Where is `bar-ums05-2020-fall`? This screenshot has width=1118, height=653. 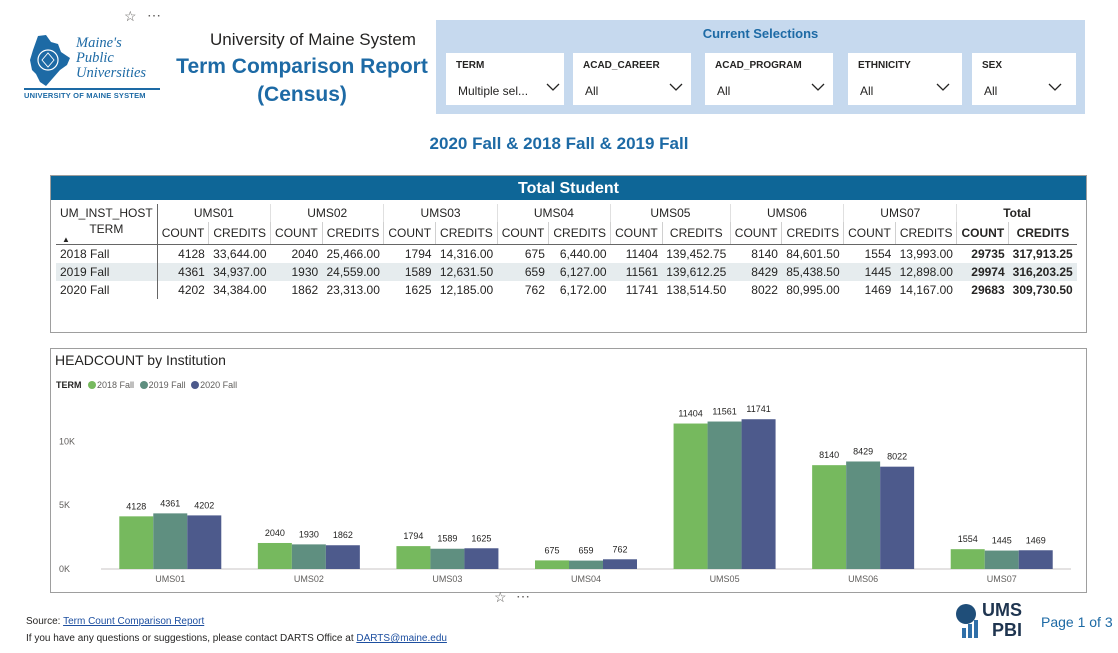 bar-ums05-2020-fall is located at coordinates (758, 494).